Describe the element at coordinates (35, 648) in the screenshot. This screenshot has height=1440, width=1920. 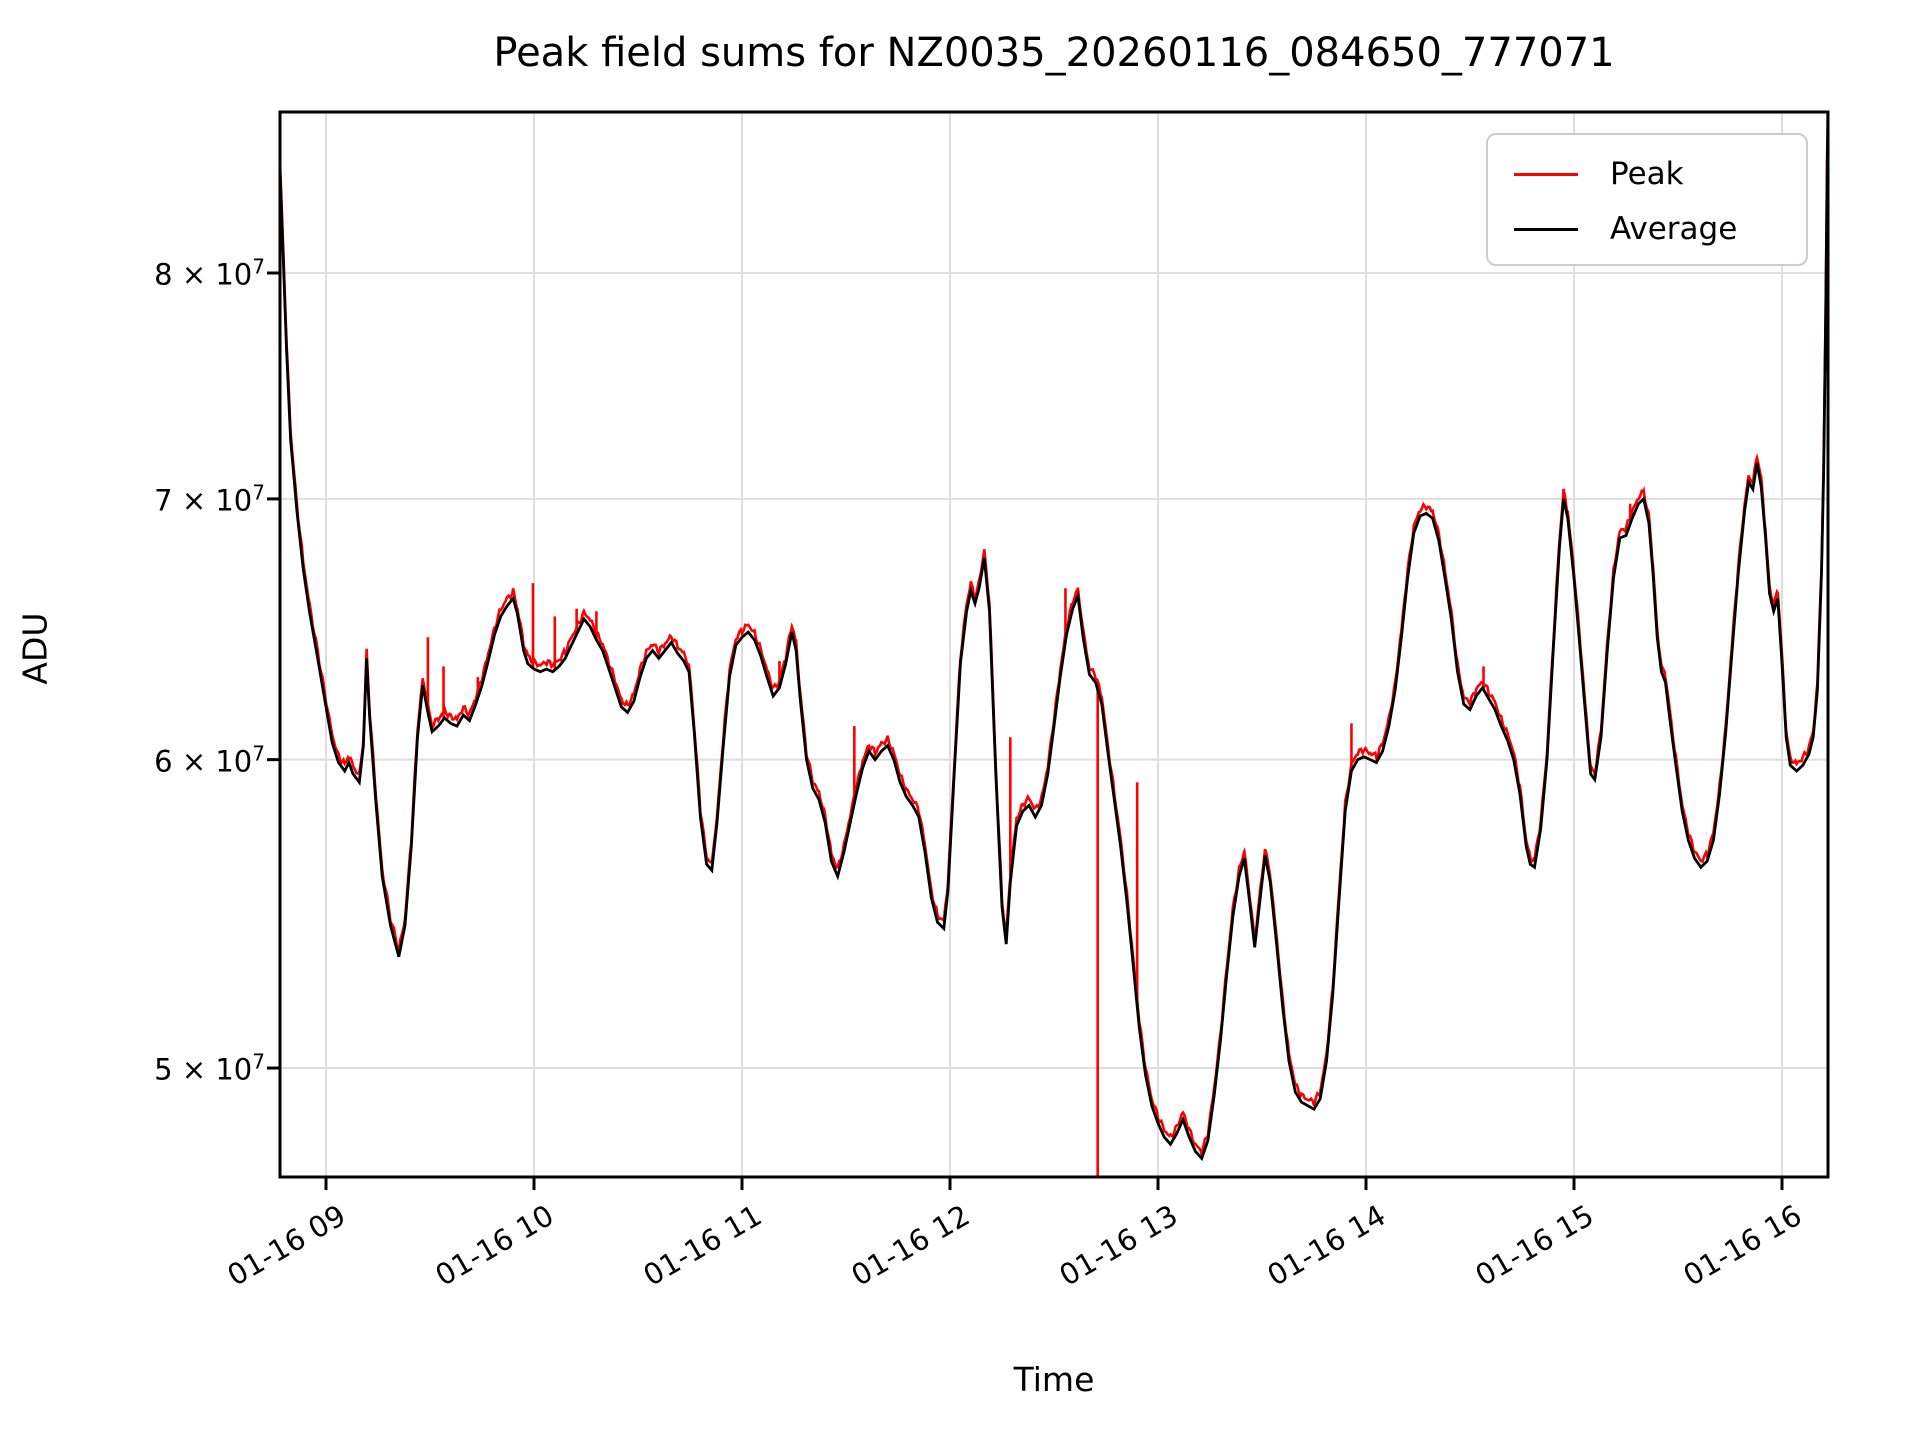
I see `y-axis-label: ADU` at that location.